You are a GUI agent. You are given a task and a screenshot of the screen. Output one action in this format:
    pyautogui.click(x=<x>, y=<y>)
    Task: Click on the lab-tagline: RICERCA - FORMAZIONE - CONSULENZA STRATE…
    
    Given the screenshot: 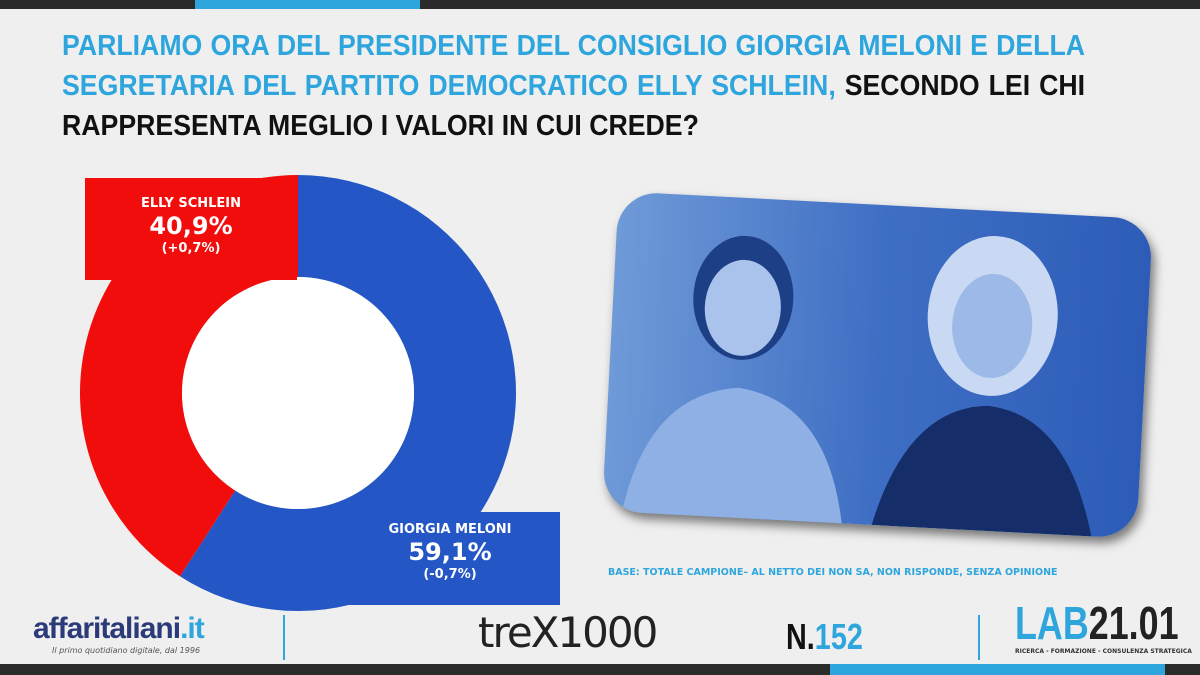 What is the action you would take?
    pyautogui.click(x=1103, y=651)
    